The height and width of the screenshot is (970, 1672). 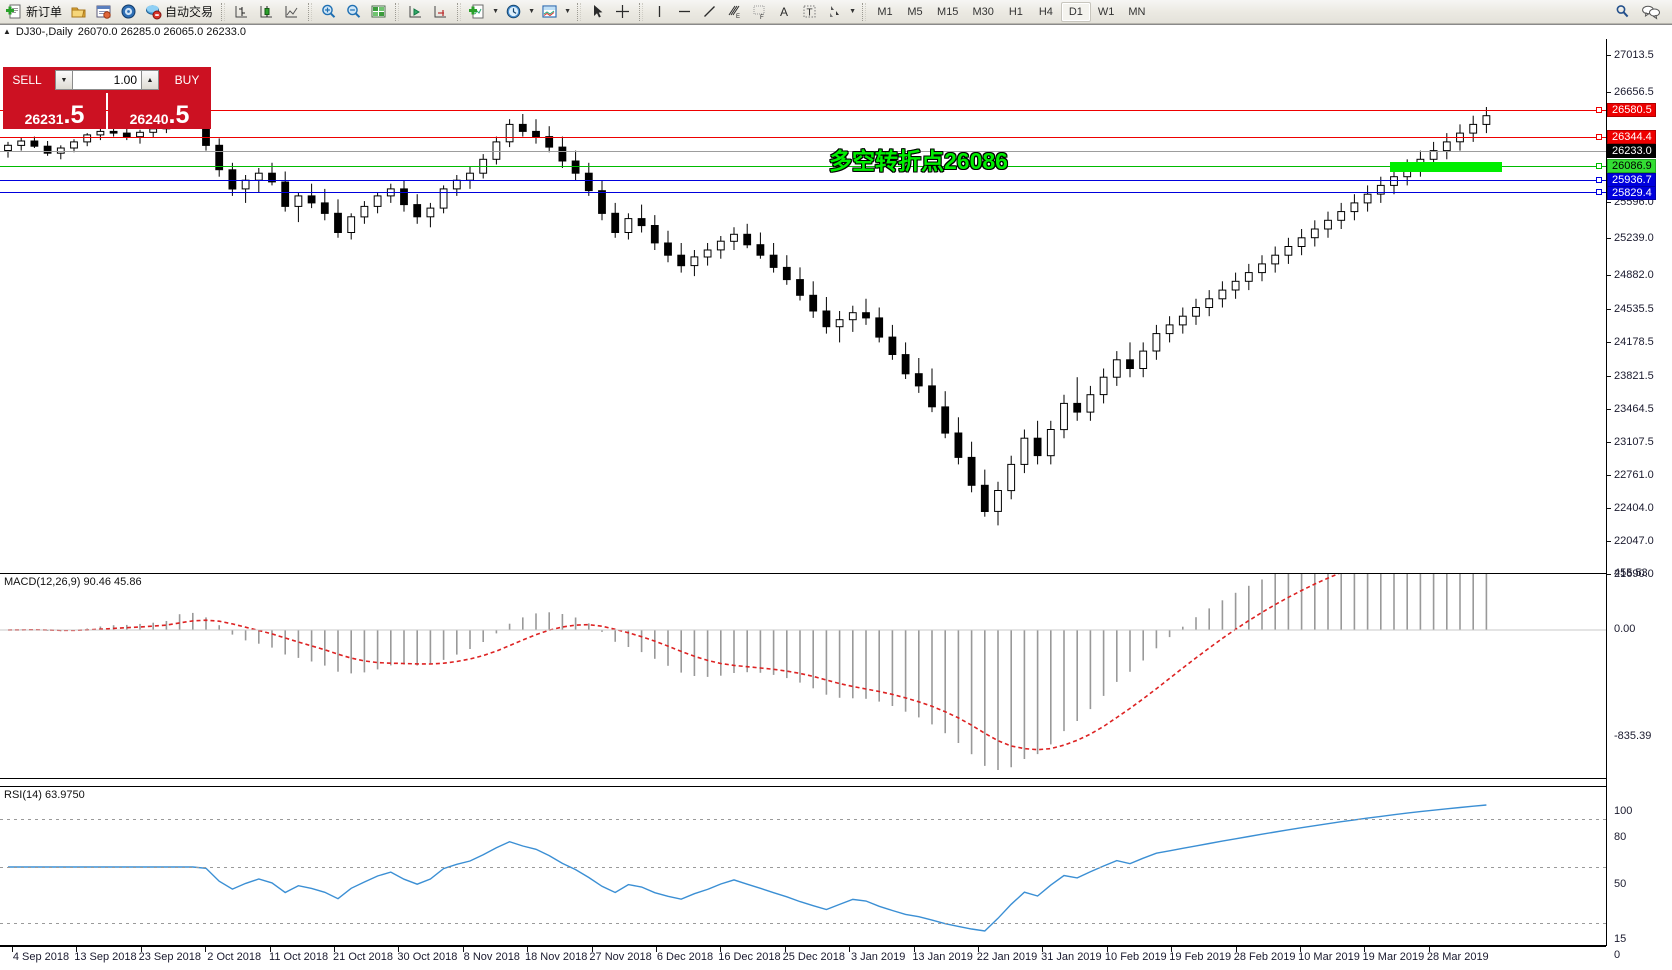 I want to click on level-label-25936: 25936.7, so click(x=1631, y=180).